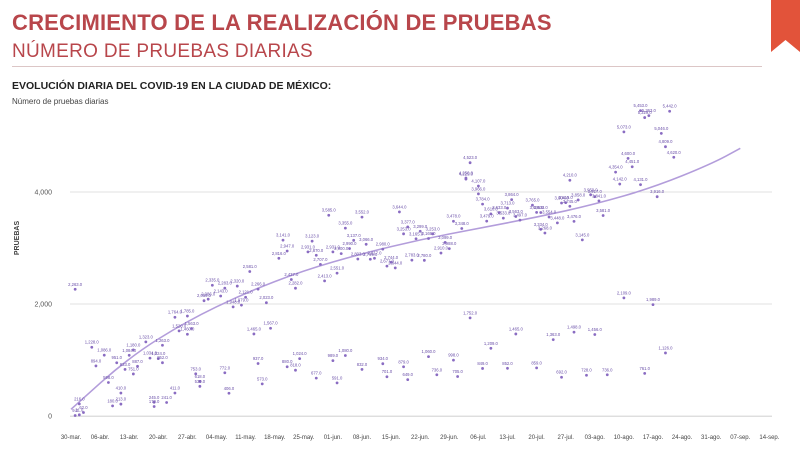 This screenshot has width=800, height=451. Describe the element at coordinates (482, 363) in the screenshot. I see `data-label: 849.0` at that location.